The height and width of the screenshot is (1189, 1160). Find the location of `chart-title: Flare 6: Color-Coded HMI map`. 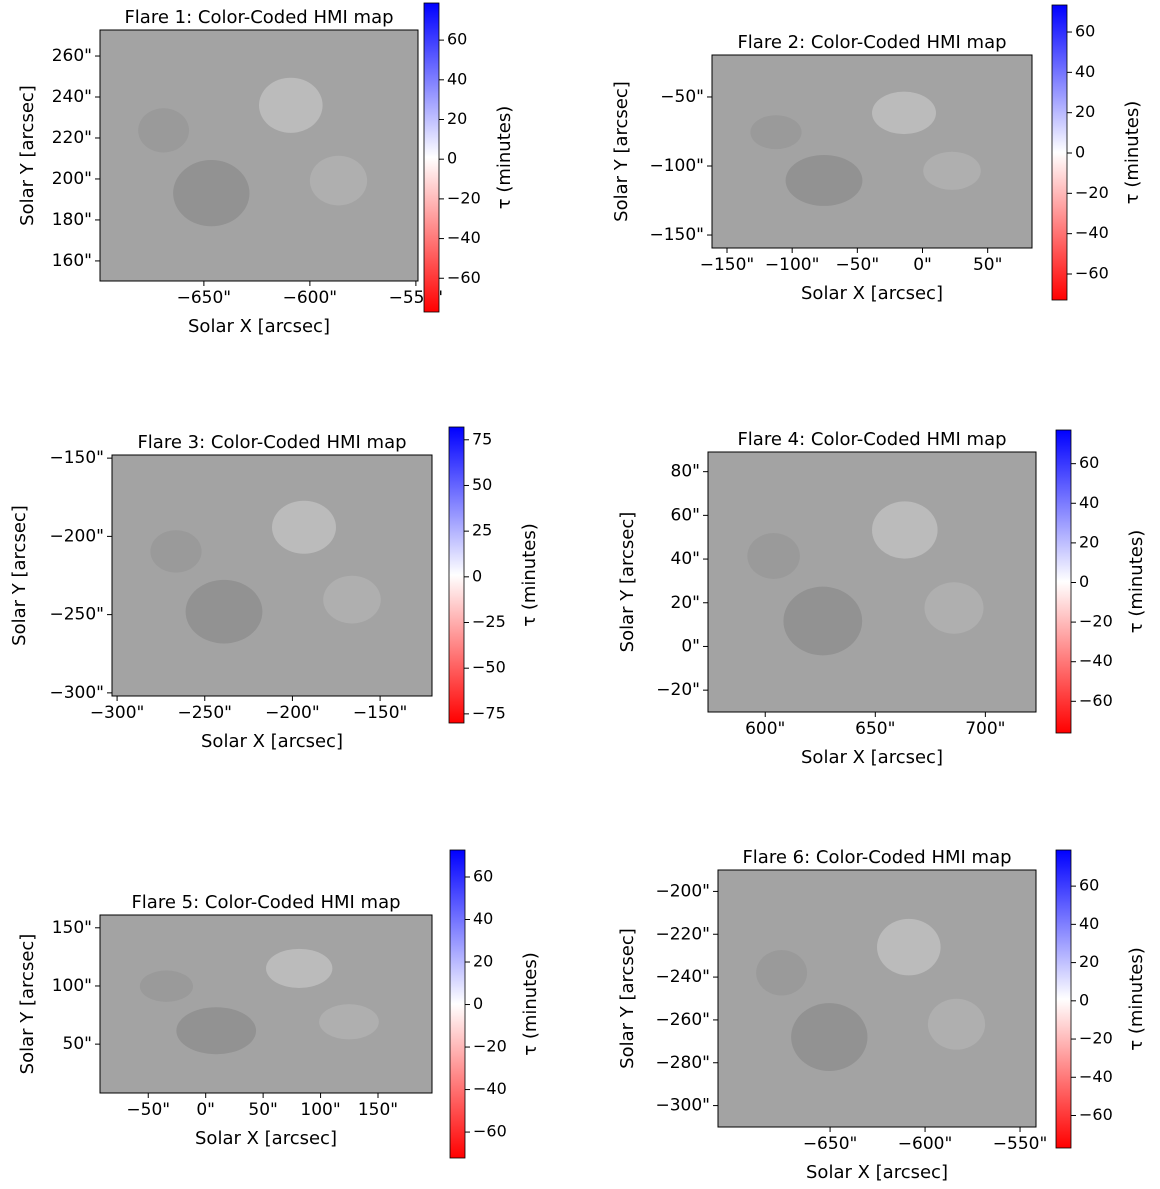

chart-title: Flare 6: Color-Coded HMI map is located at coordinates (876, 857).